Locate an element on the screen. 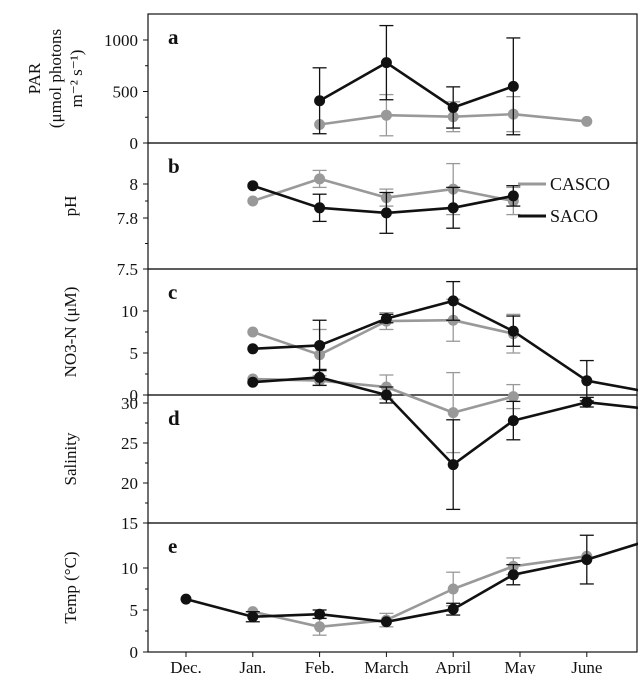 The height and width of the screenshot is (674, 638). y-tick-label: 15 is located at coordinates (129, 523).